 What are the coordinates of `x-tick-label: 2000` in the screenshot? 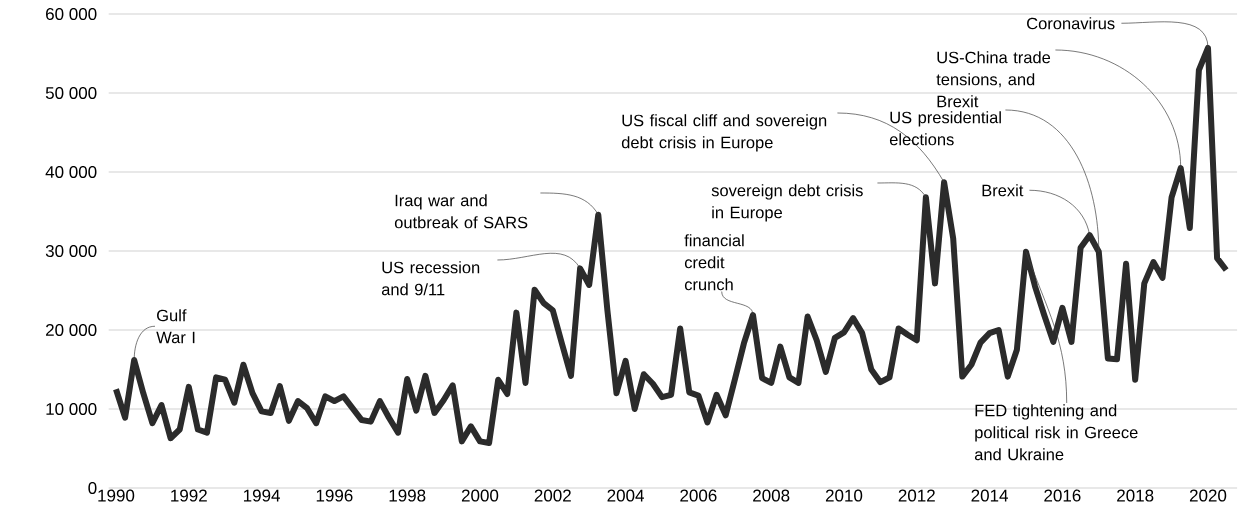 It's located at (480, 495).